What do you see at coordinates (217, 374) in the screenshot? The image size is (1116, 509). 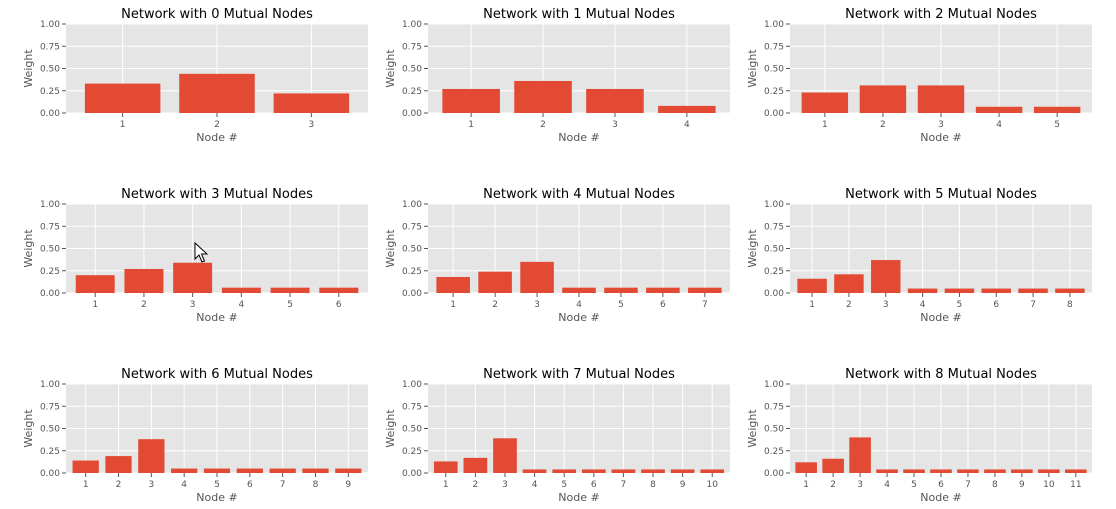 I see `chart-title: Network with 6 Mutual Nodes` at bounding box center [217, 374].